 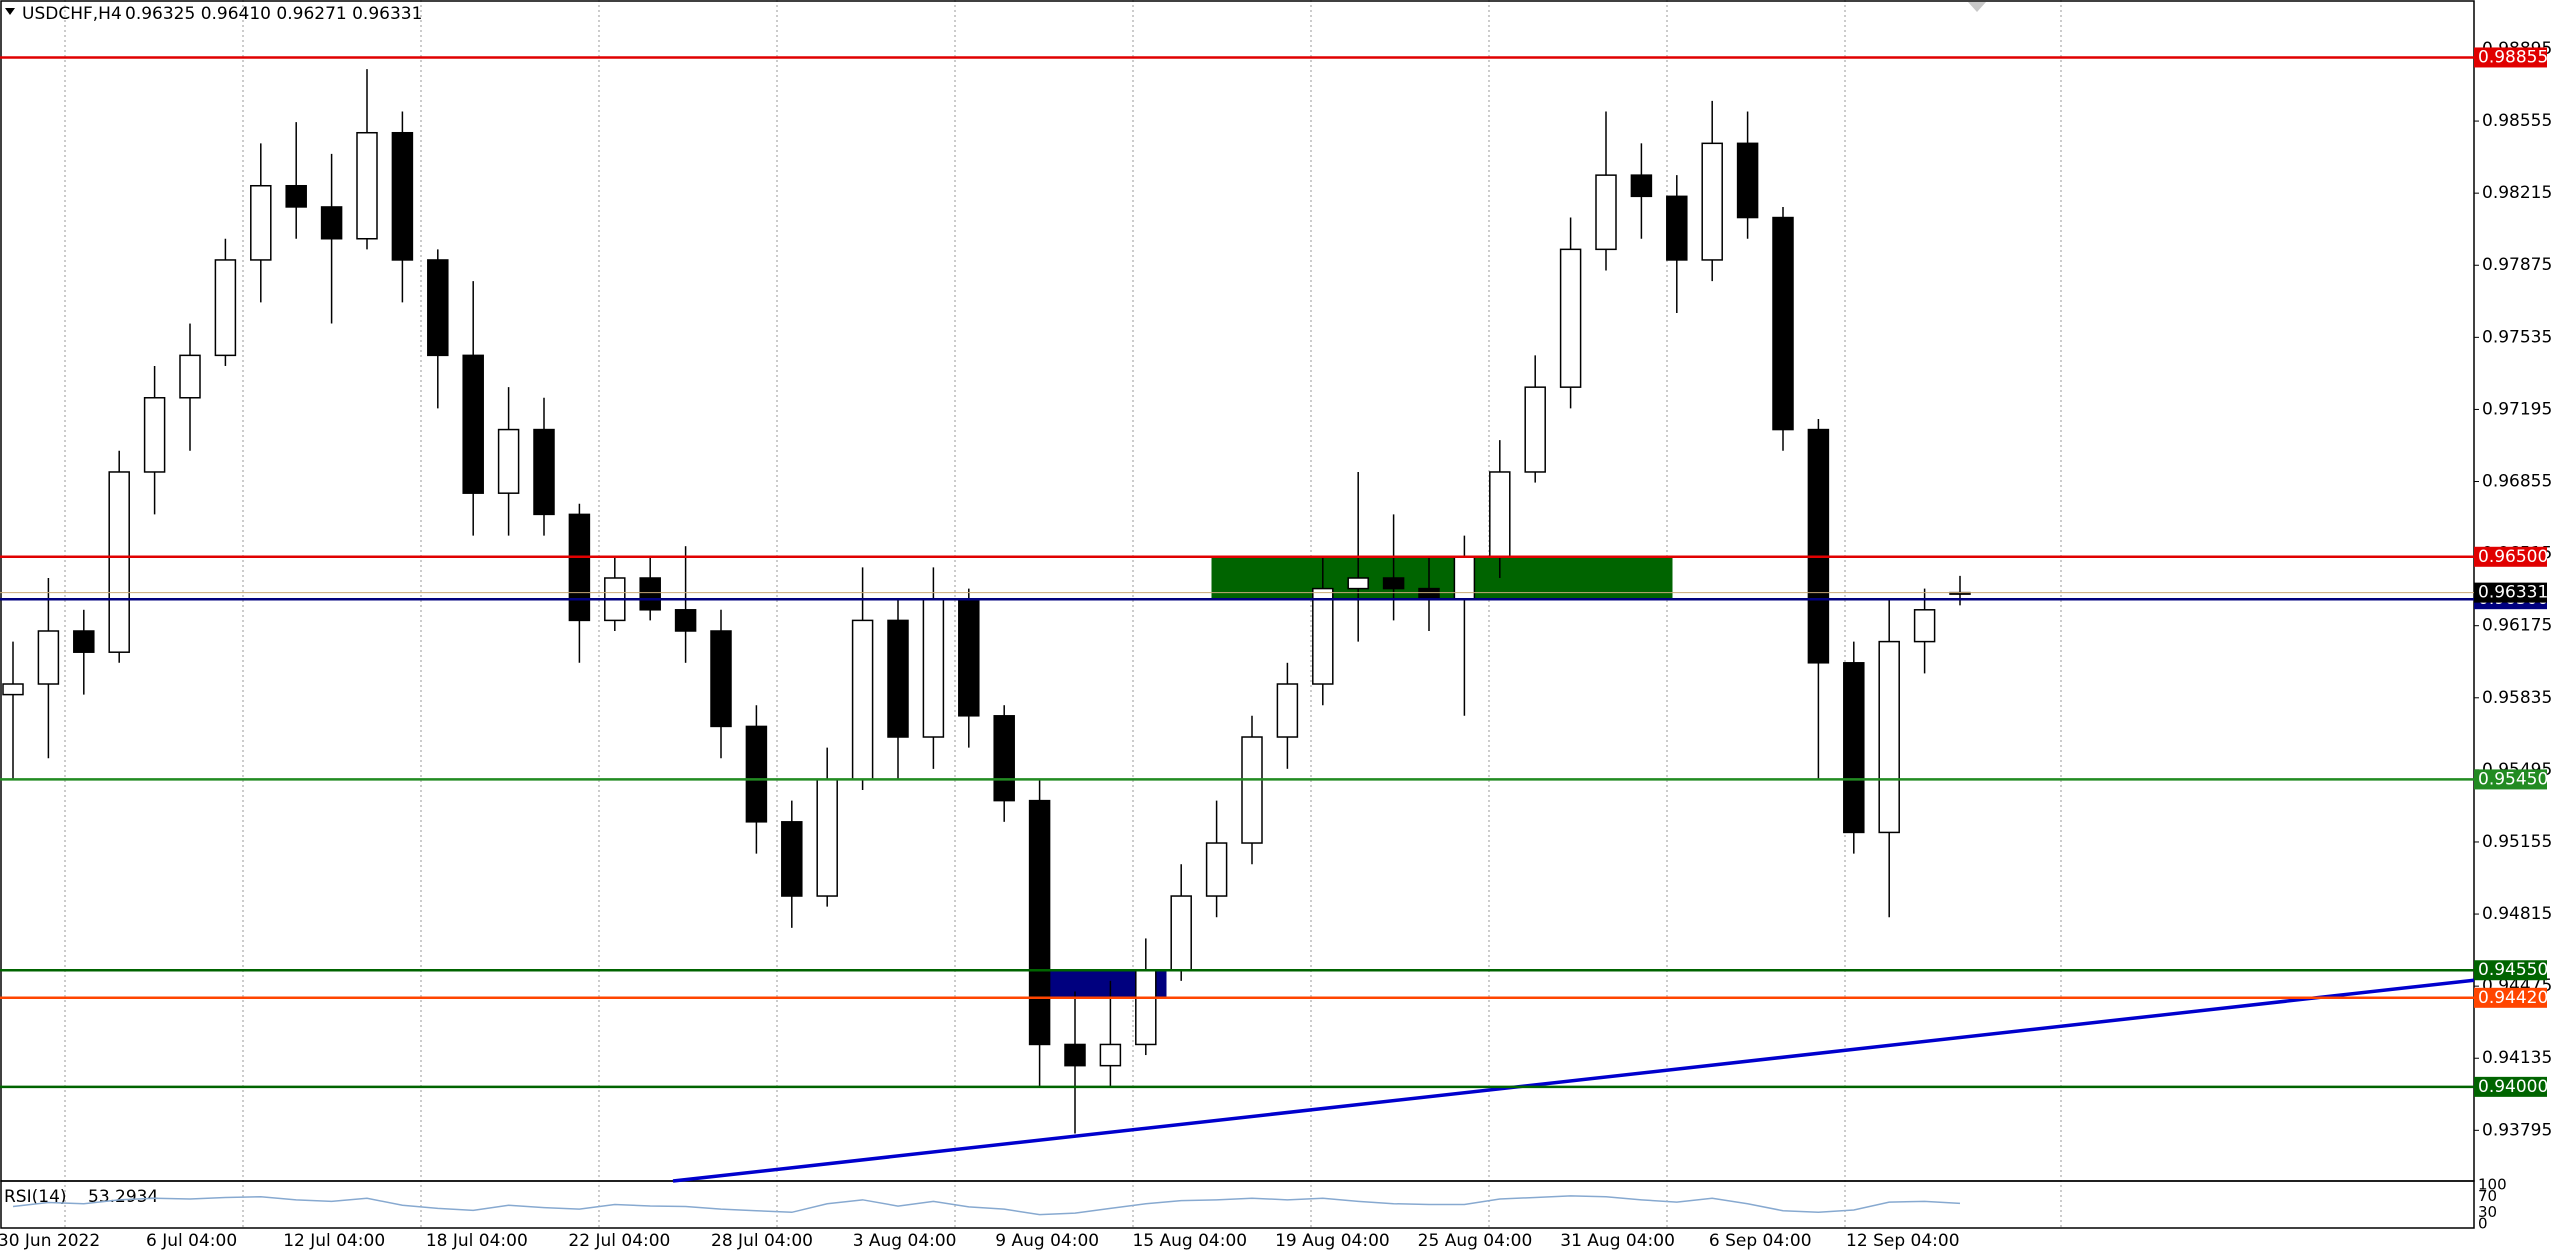 I want to click on level-label: 0.96500, so click(x=2513, y=557).